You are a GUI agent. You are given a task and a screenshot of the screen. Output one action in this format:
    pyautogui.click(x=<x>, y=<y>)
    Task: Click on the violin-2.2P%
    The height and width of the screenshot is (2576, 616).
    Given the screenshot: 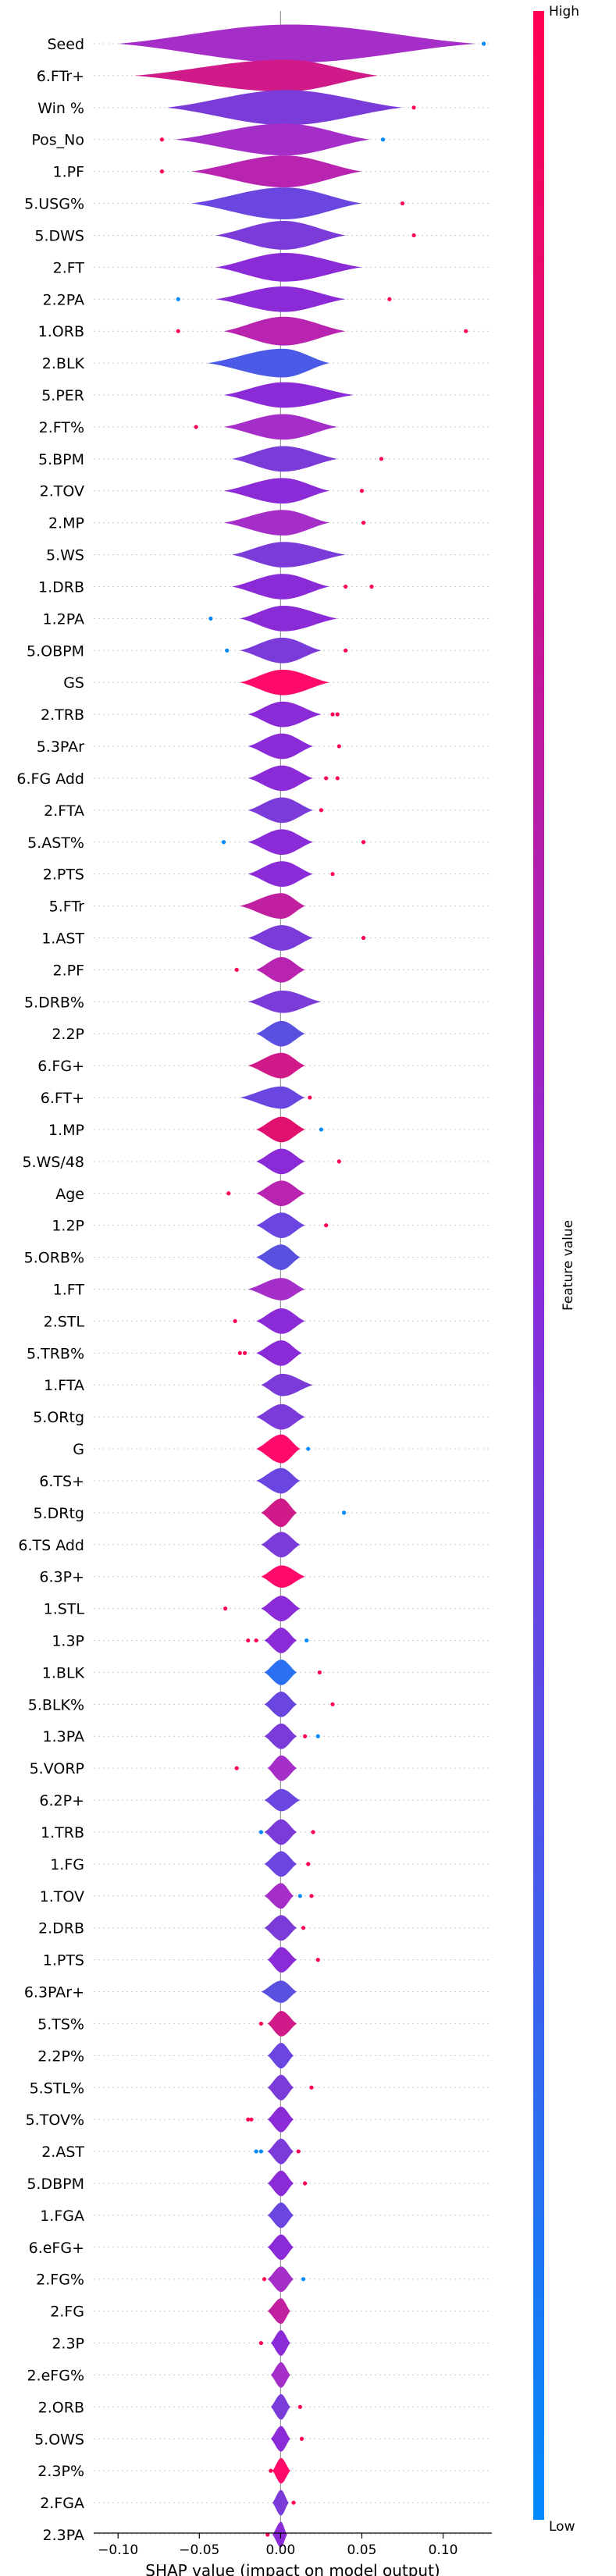 What is the action you would take?
    pyautogui.click(x=280, y=2055)
    